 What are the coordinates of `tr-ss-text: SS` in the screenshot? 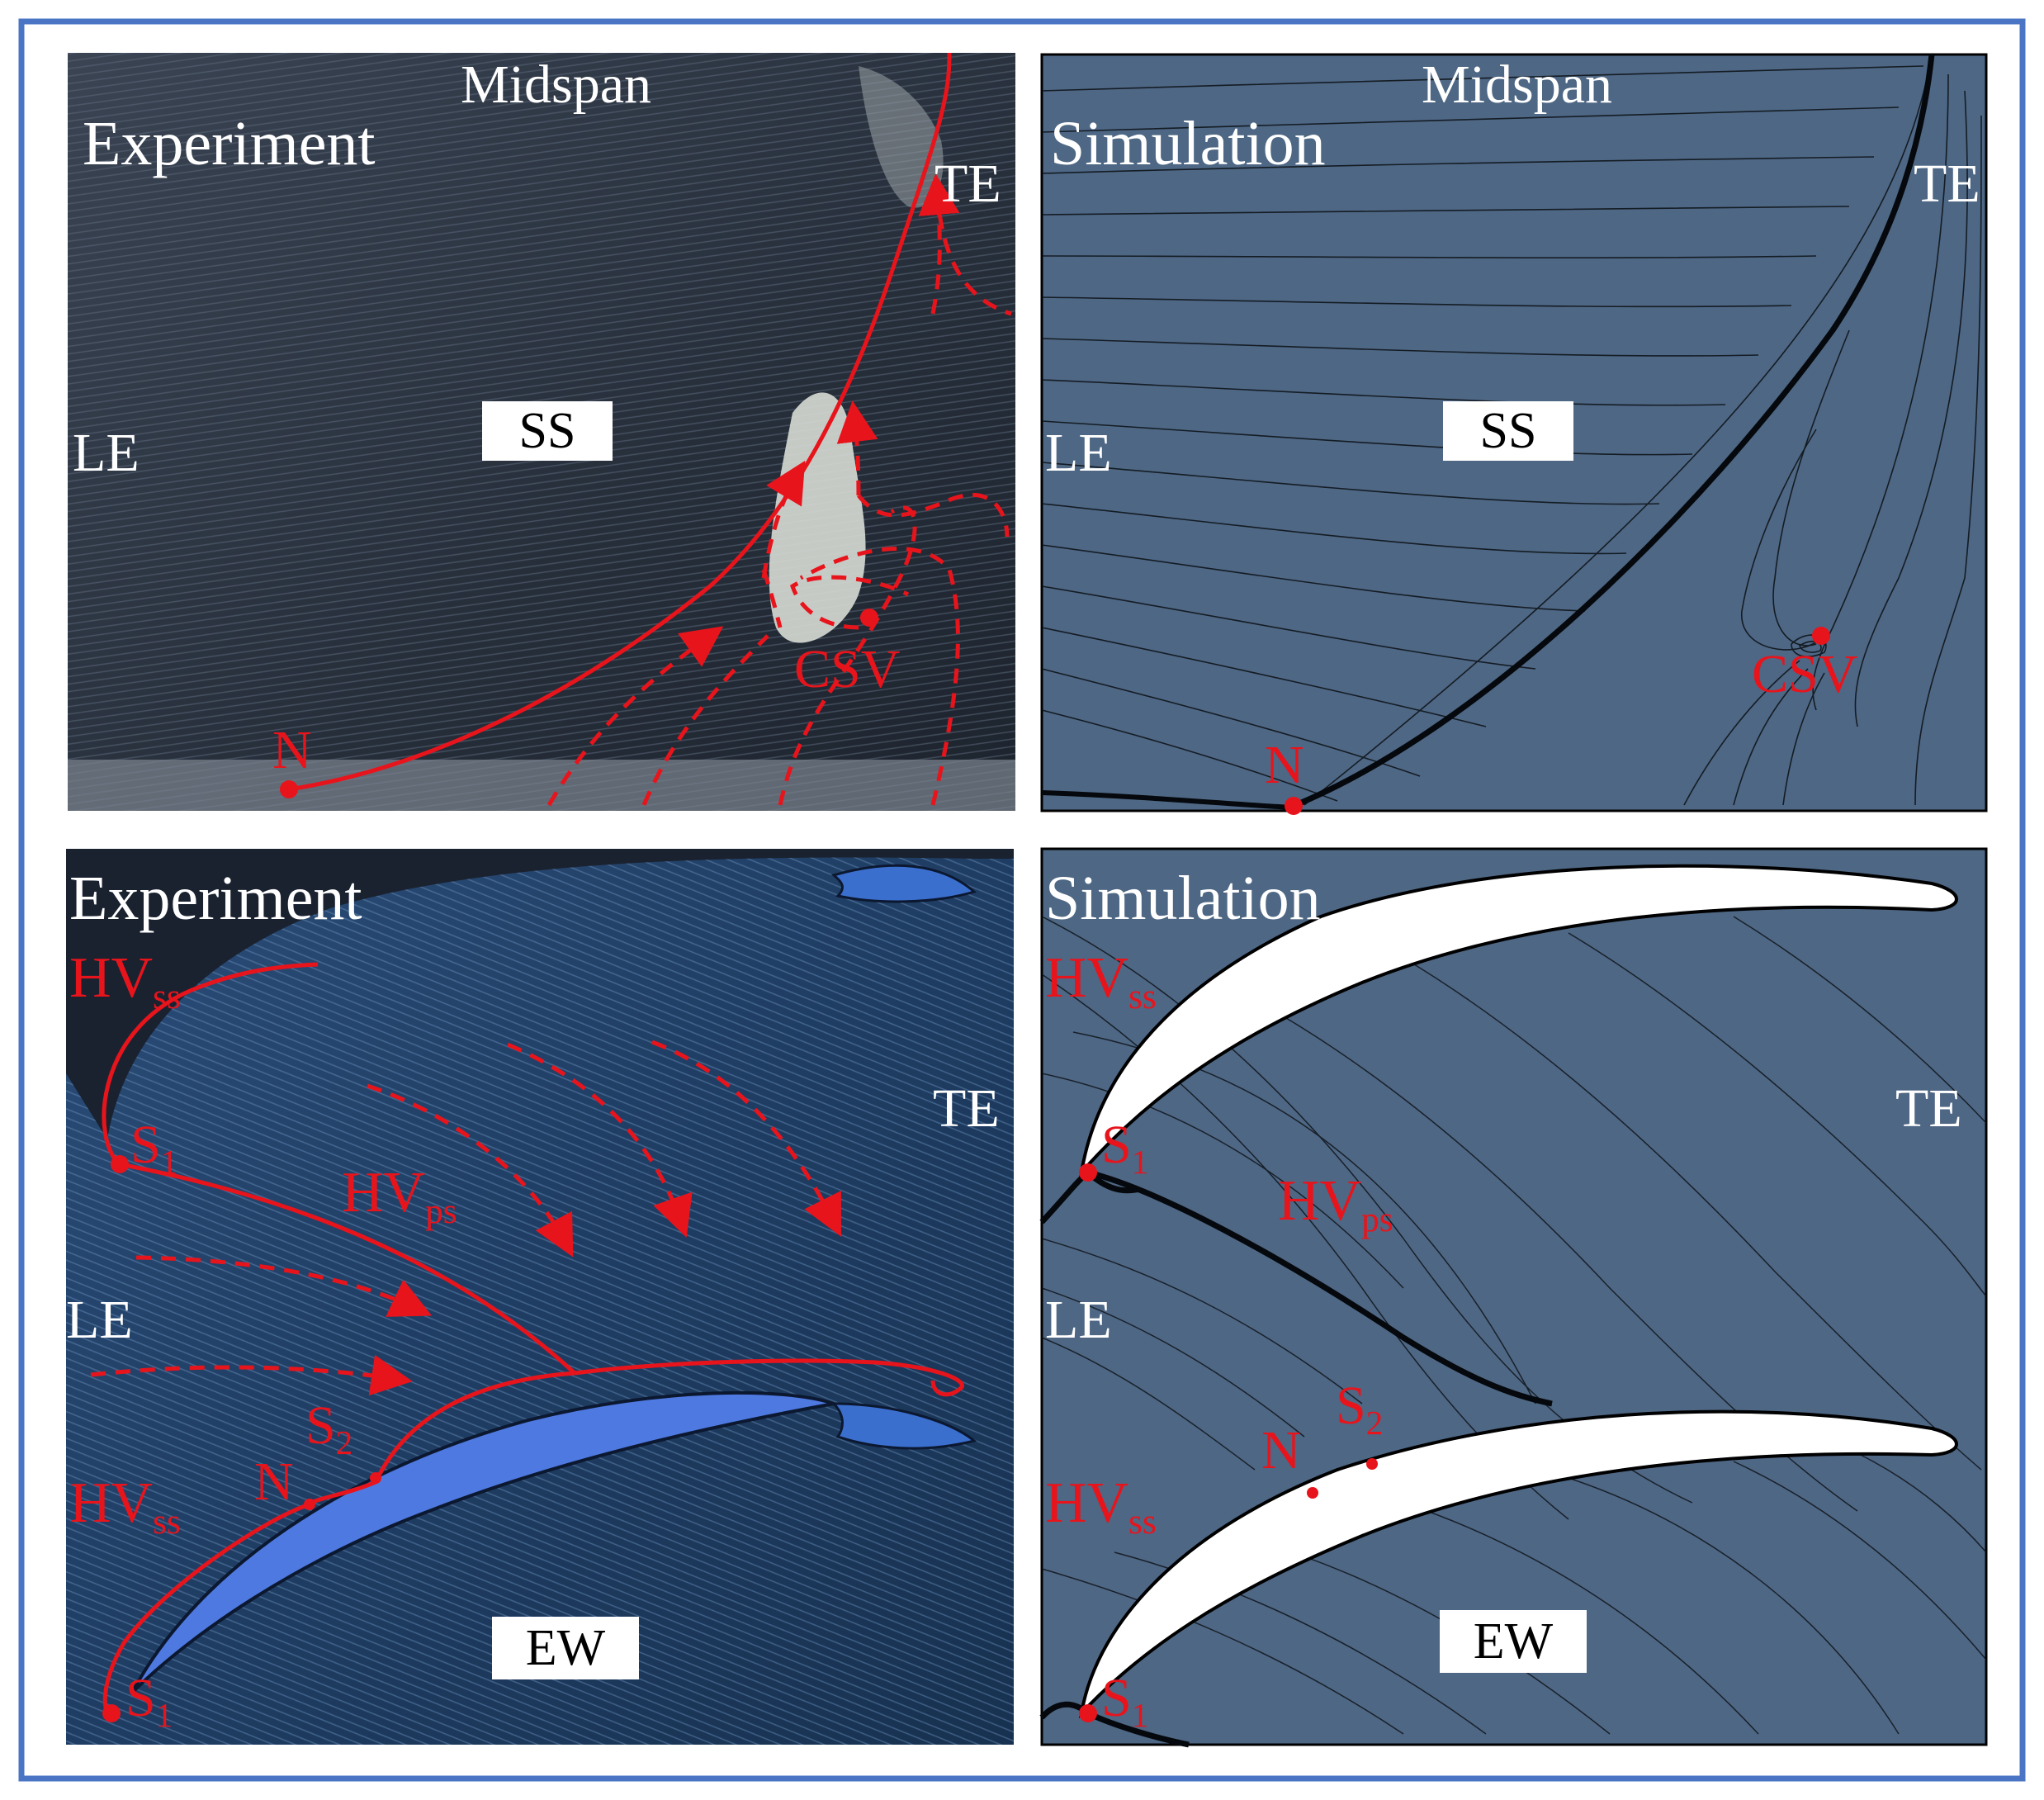 It's located at (1508, 430).